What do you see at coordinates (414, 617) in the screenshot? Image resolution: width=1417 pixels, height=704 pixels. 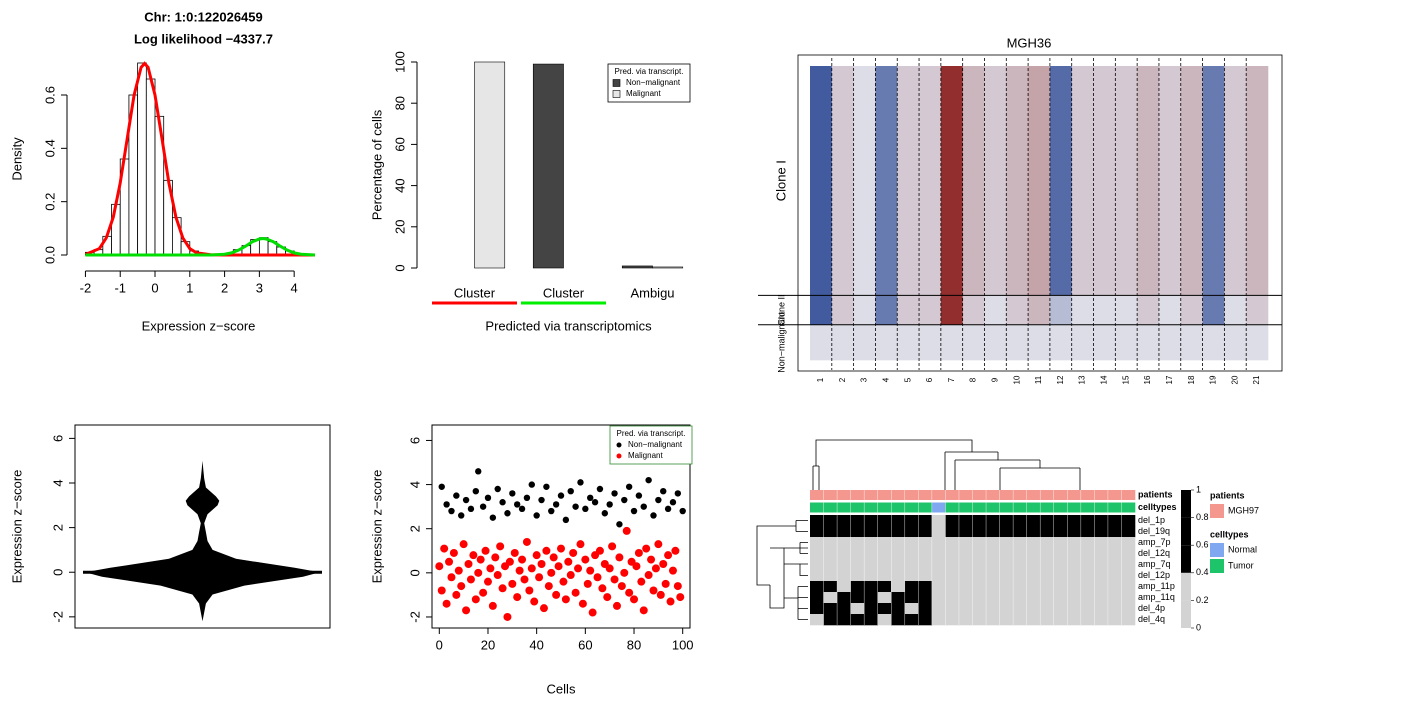 I see `y-tick-label: -2` at bounding box center [414, 617].